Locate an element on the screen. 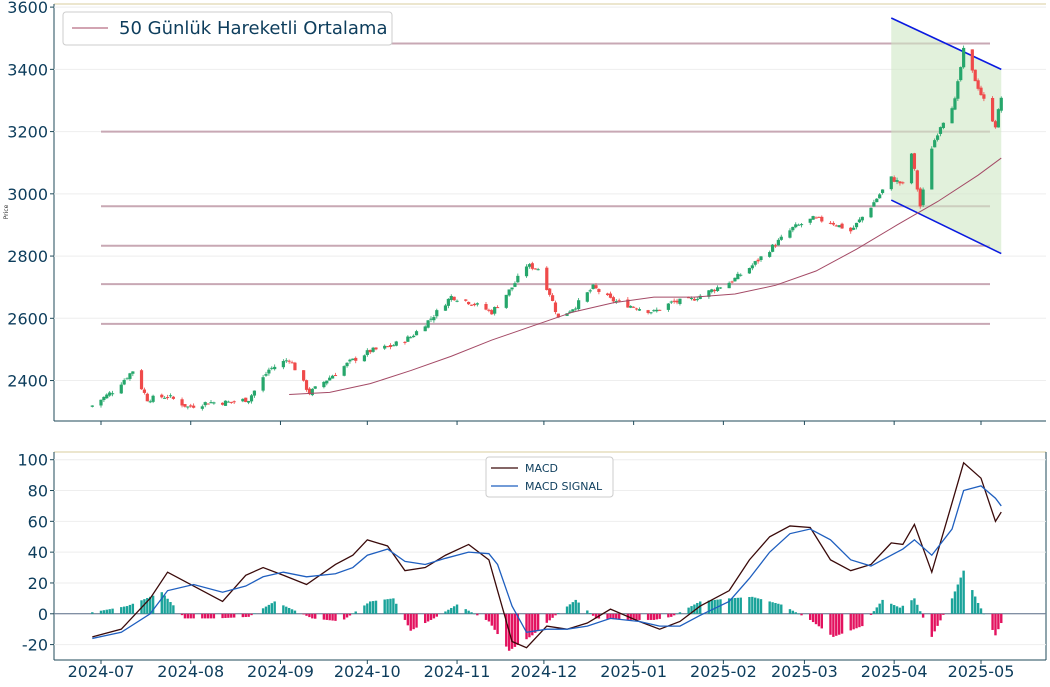 Image resolution: width=1050 pixels, height=687 pixels. price-legend: 50 Günlük Hareketli Ortalama is located at coordinates (227, 28).